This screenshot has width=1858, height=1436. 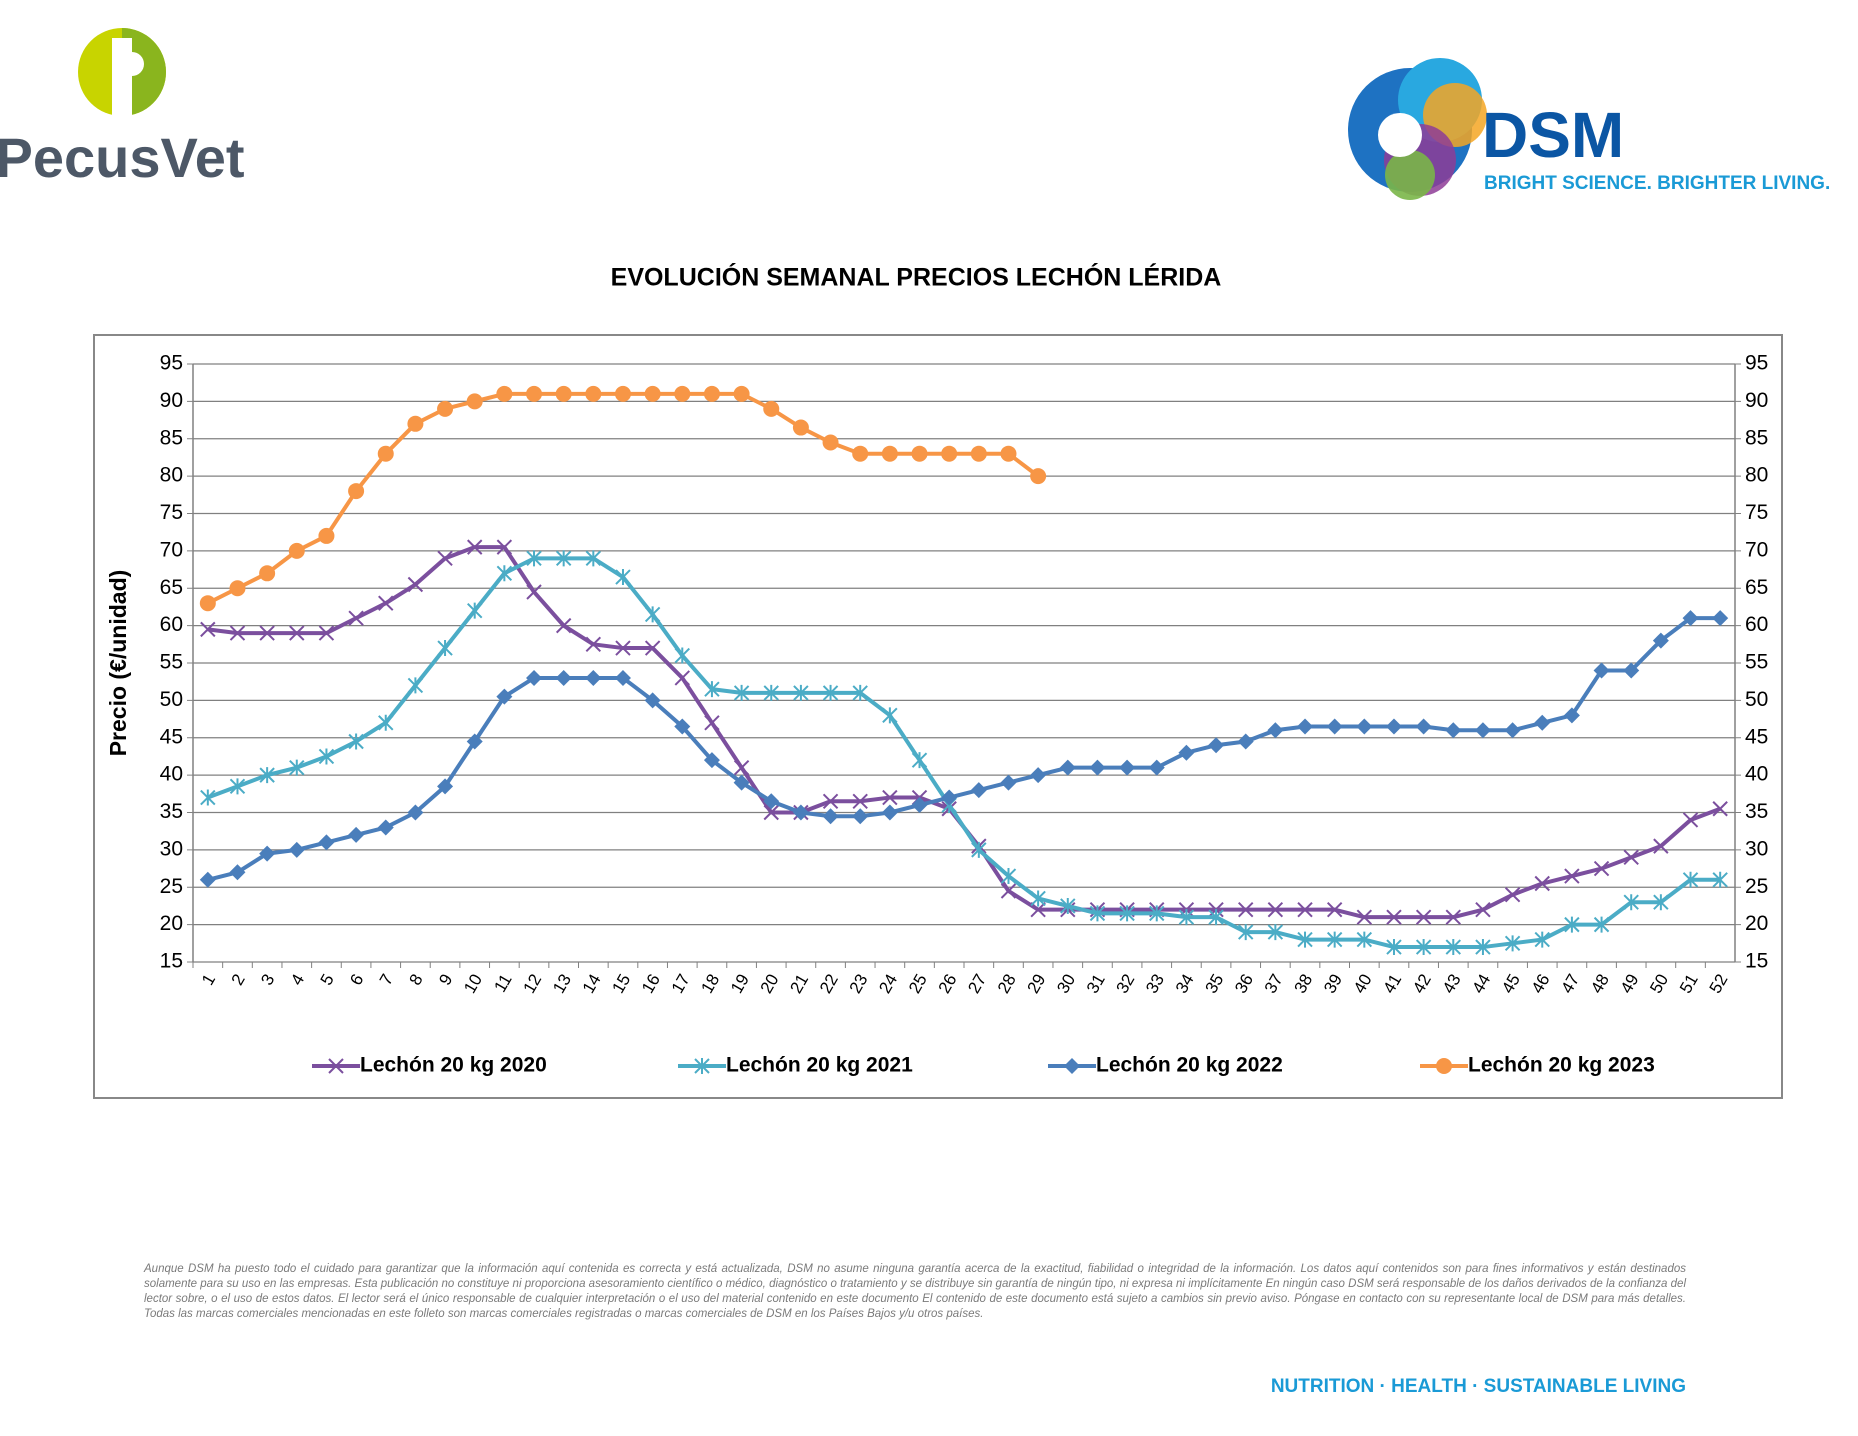 I want to click on x-tick-label: 22, so click(x=829, y=984).